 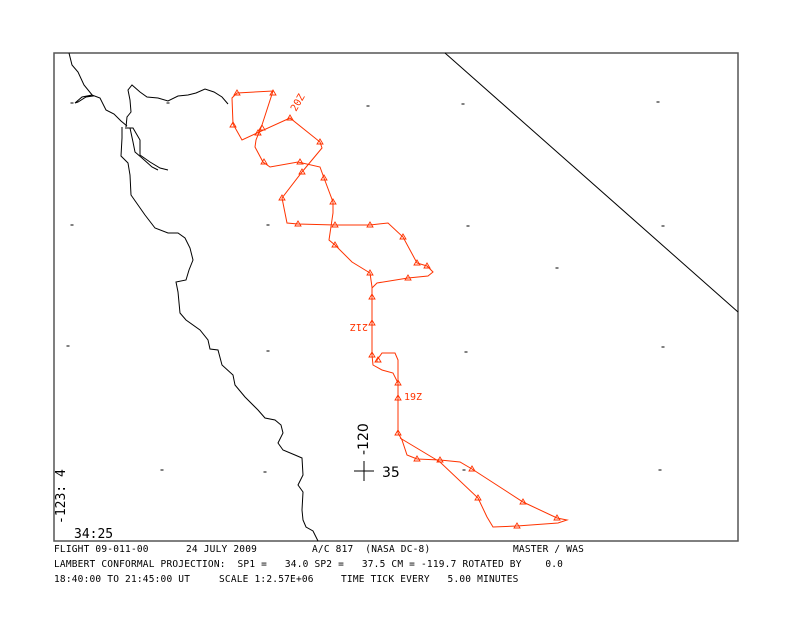 What do you see at coordinates (413, 397) in the screenshot?
I see `time-label-19z: 19Z` at bounding box center [413, 397].